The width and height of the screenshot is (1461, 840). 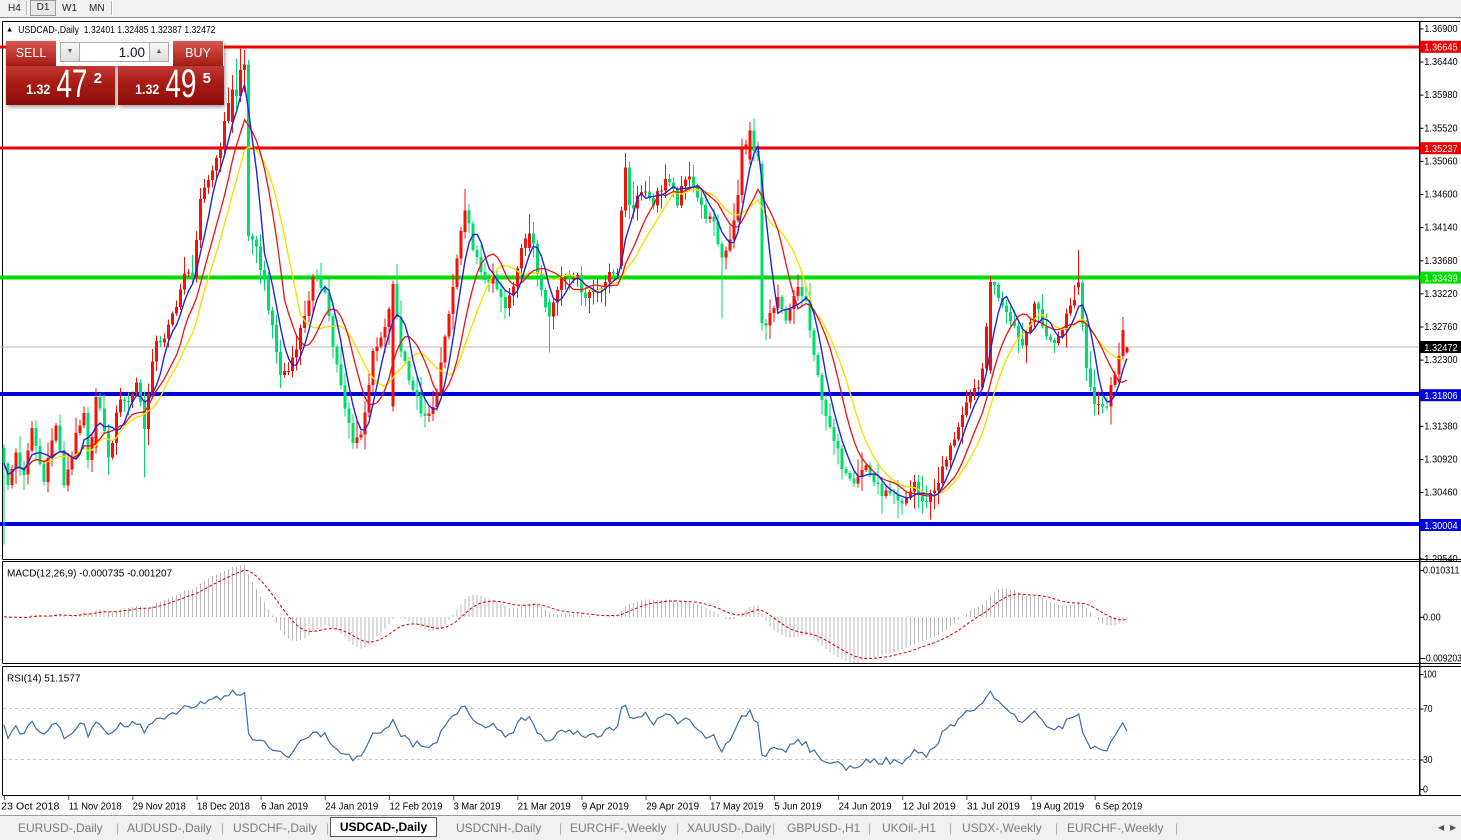 What do you see at coordinates (1441, 162) in the screenshot?
I see `svg-text: 1.35060` at bounding box center [1441, 162].